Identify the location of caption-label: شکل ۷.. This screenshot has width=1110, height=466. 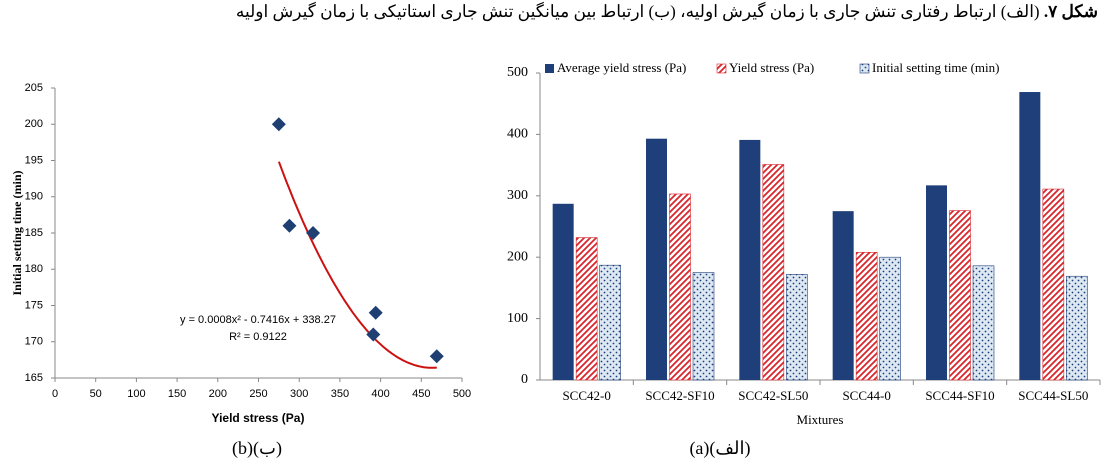
(1070, 11).